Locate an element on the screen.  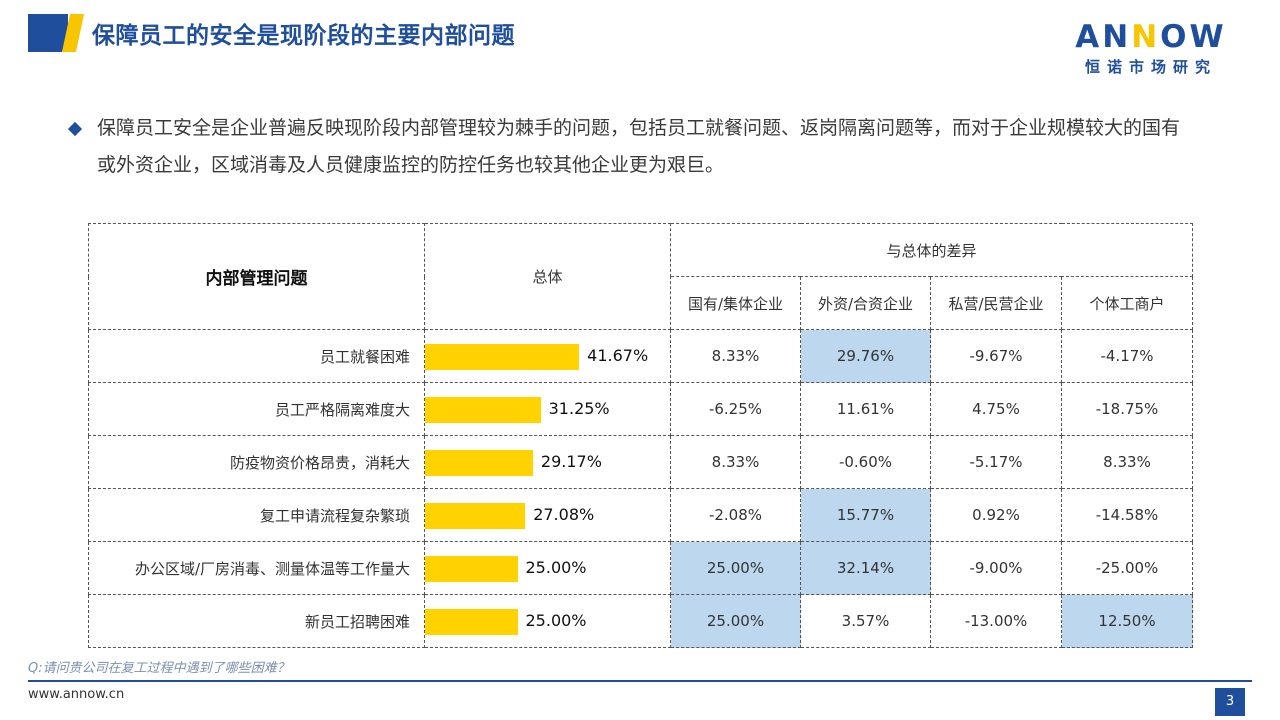
logo-word-prefix: AN is located at coordinates (1103, 37).